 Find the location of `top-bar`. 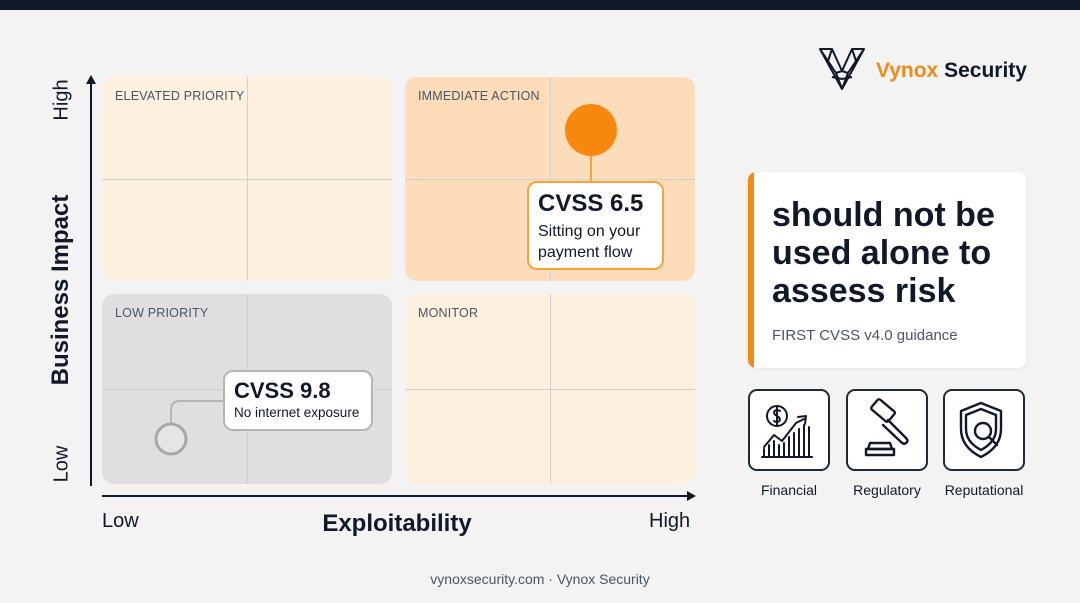

top-bar is located at coordinates (540, 5).